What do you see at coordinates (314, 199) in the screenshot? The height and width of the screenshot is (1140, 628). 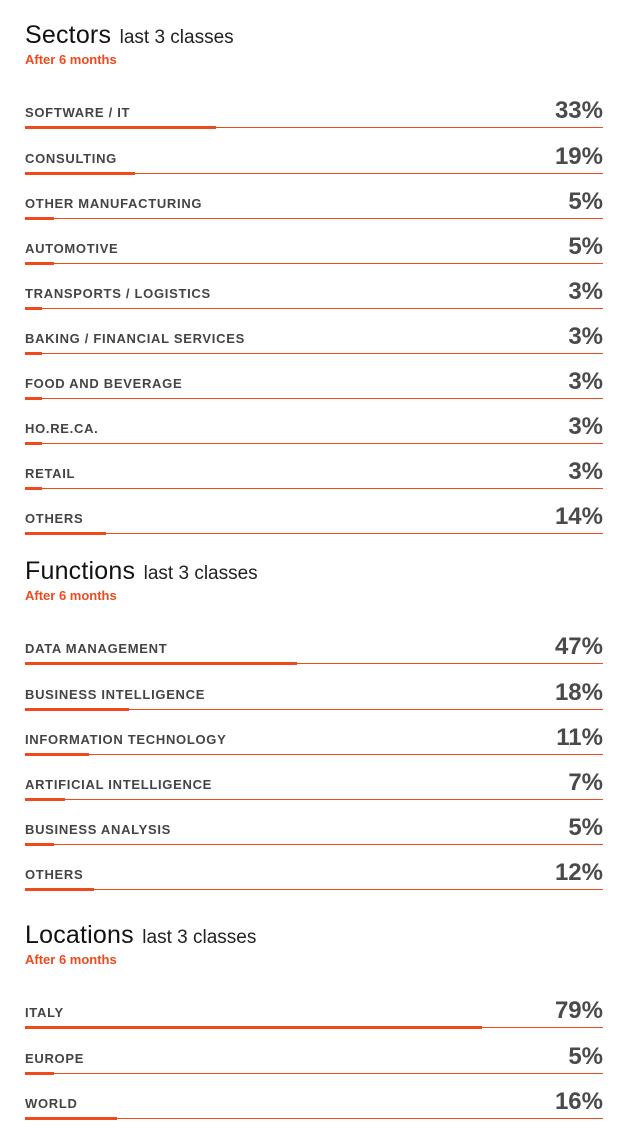 I see `bar-row: OTHER MANUFACTURING 5%` at bounding box center [314, 199].